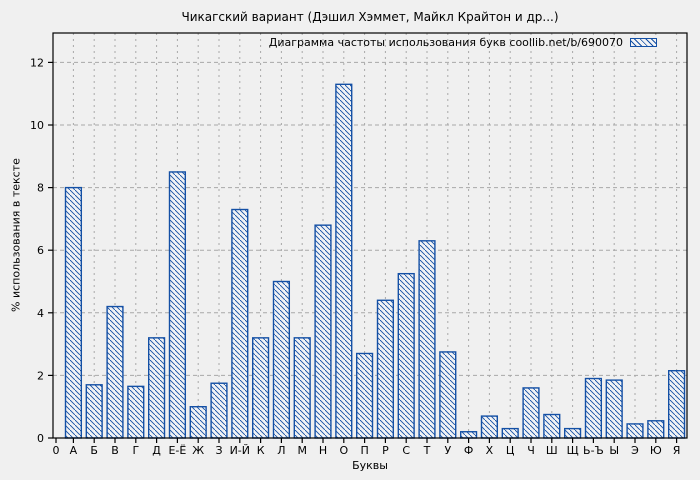  I want to click on bar-С, so click(406, 355).